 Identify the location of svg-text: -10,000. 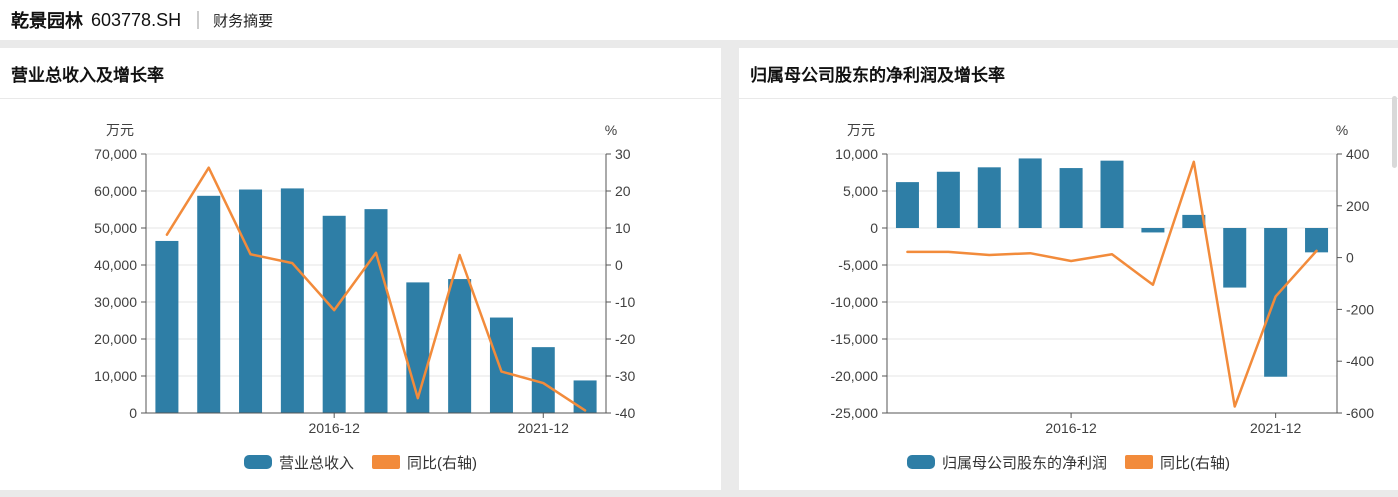
(855, 302).